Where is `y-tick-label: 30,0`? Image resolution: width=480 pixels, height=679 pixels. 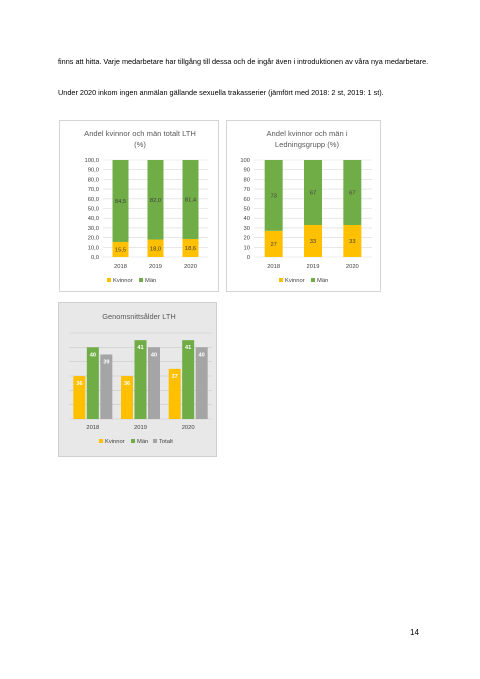
y-tick-label: 30,0 is located at coordinates (93, 229).